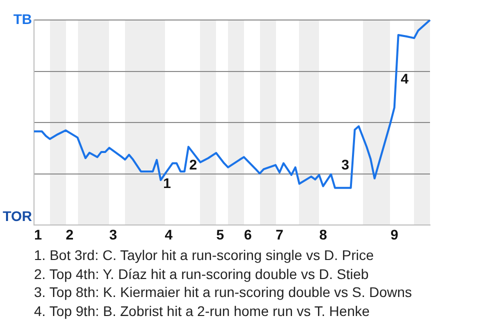 The image size is (480, 320). What do you see at coordinates (38, 234) in the screenshot?
I see `x-tick-label: 1` at bounding box center [38, 234].